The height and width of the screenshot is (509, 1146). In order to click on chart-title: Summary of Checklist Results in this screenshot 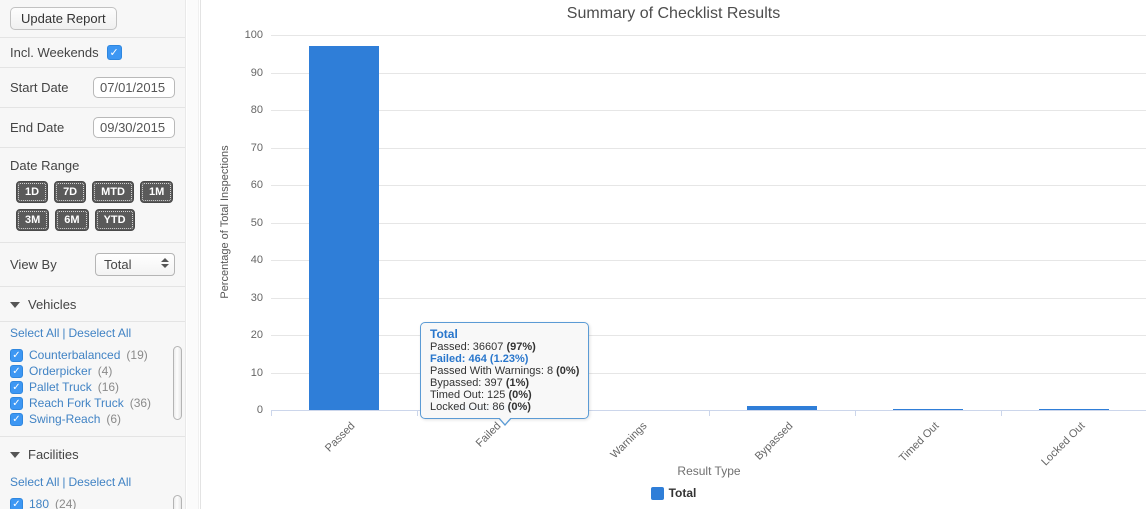, I will do `click(673, 13)`.